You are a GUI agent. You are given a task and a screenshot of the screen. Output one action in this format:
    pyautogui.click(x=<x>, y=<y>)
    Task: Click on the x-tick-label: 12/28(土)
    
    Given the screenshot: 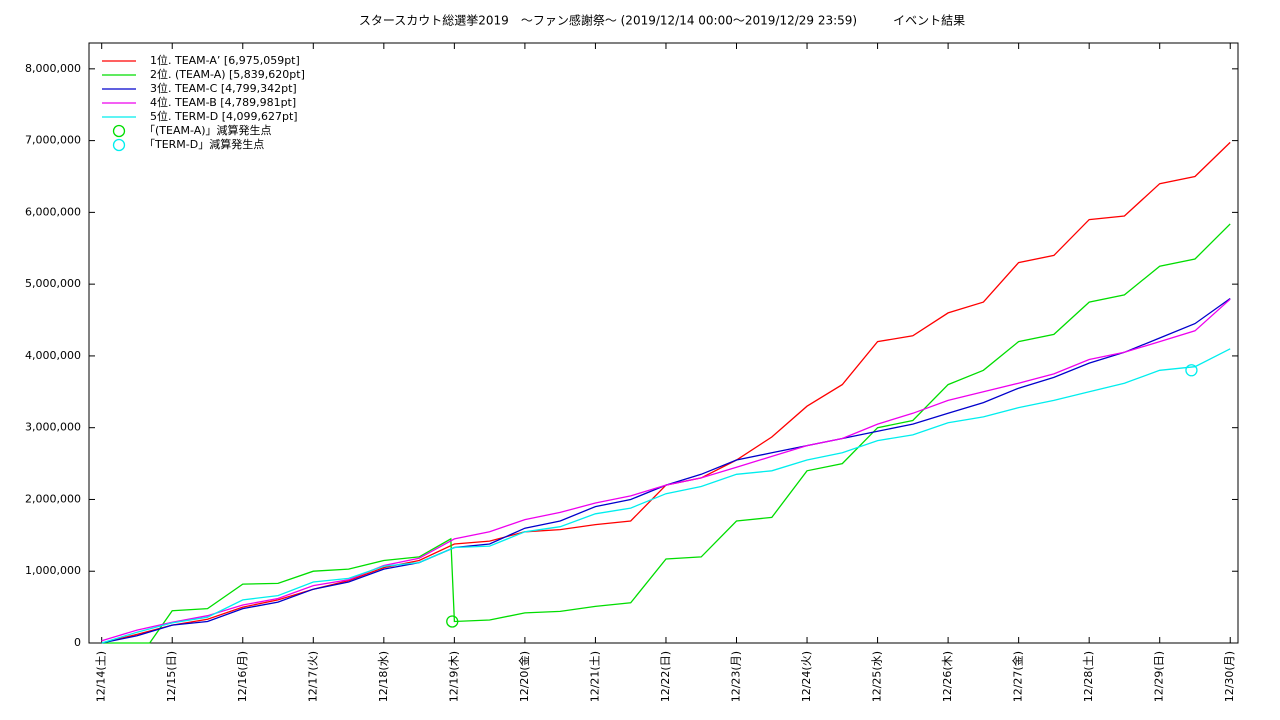 What is the action you would take?
    pyautogui.click(x=1088, y=676)
    